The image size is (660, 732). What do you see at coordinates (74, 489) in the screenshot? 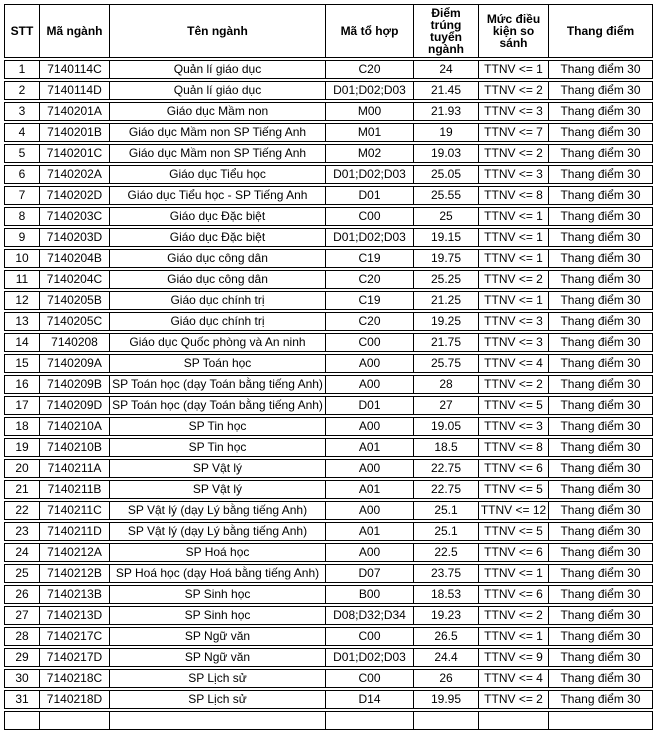
I see `cell-ma-nganh: 7140211B` at bounding box center [74, 489].